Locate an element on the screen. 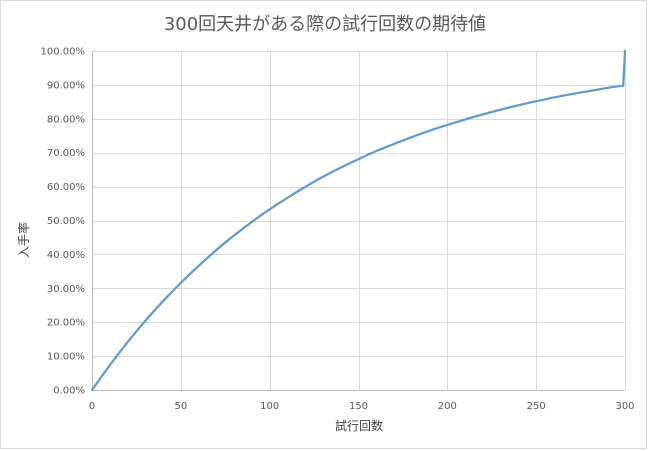  chart-title: 300回天井がある際の試行回数の期待値 is located at coordinates (325, 24).